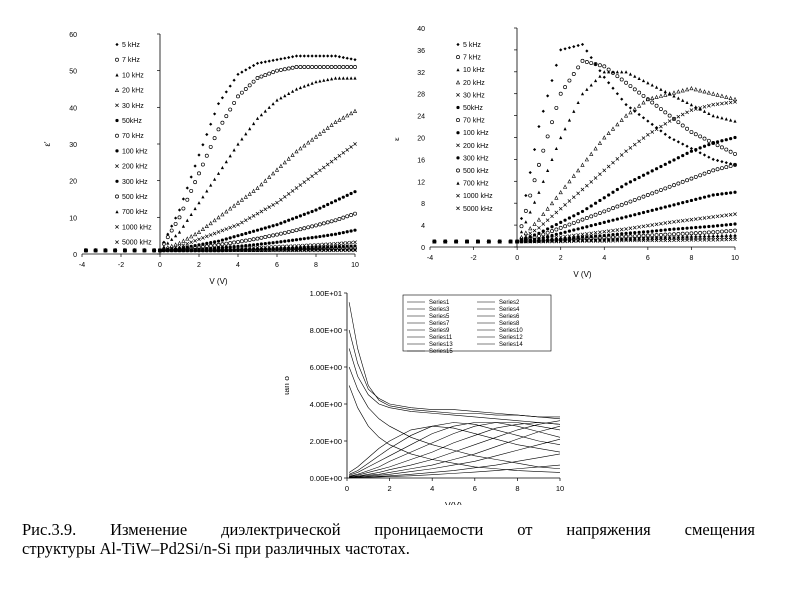  I want to click on series-line, so click(454, 386).